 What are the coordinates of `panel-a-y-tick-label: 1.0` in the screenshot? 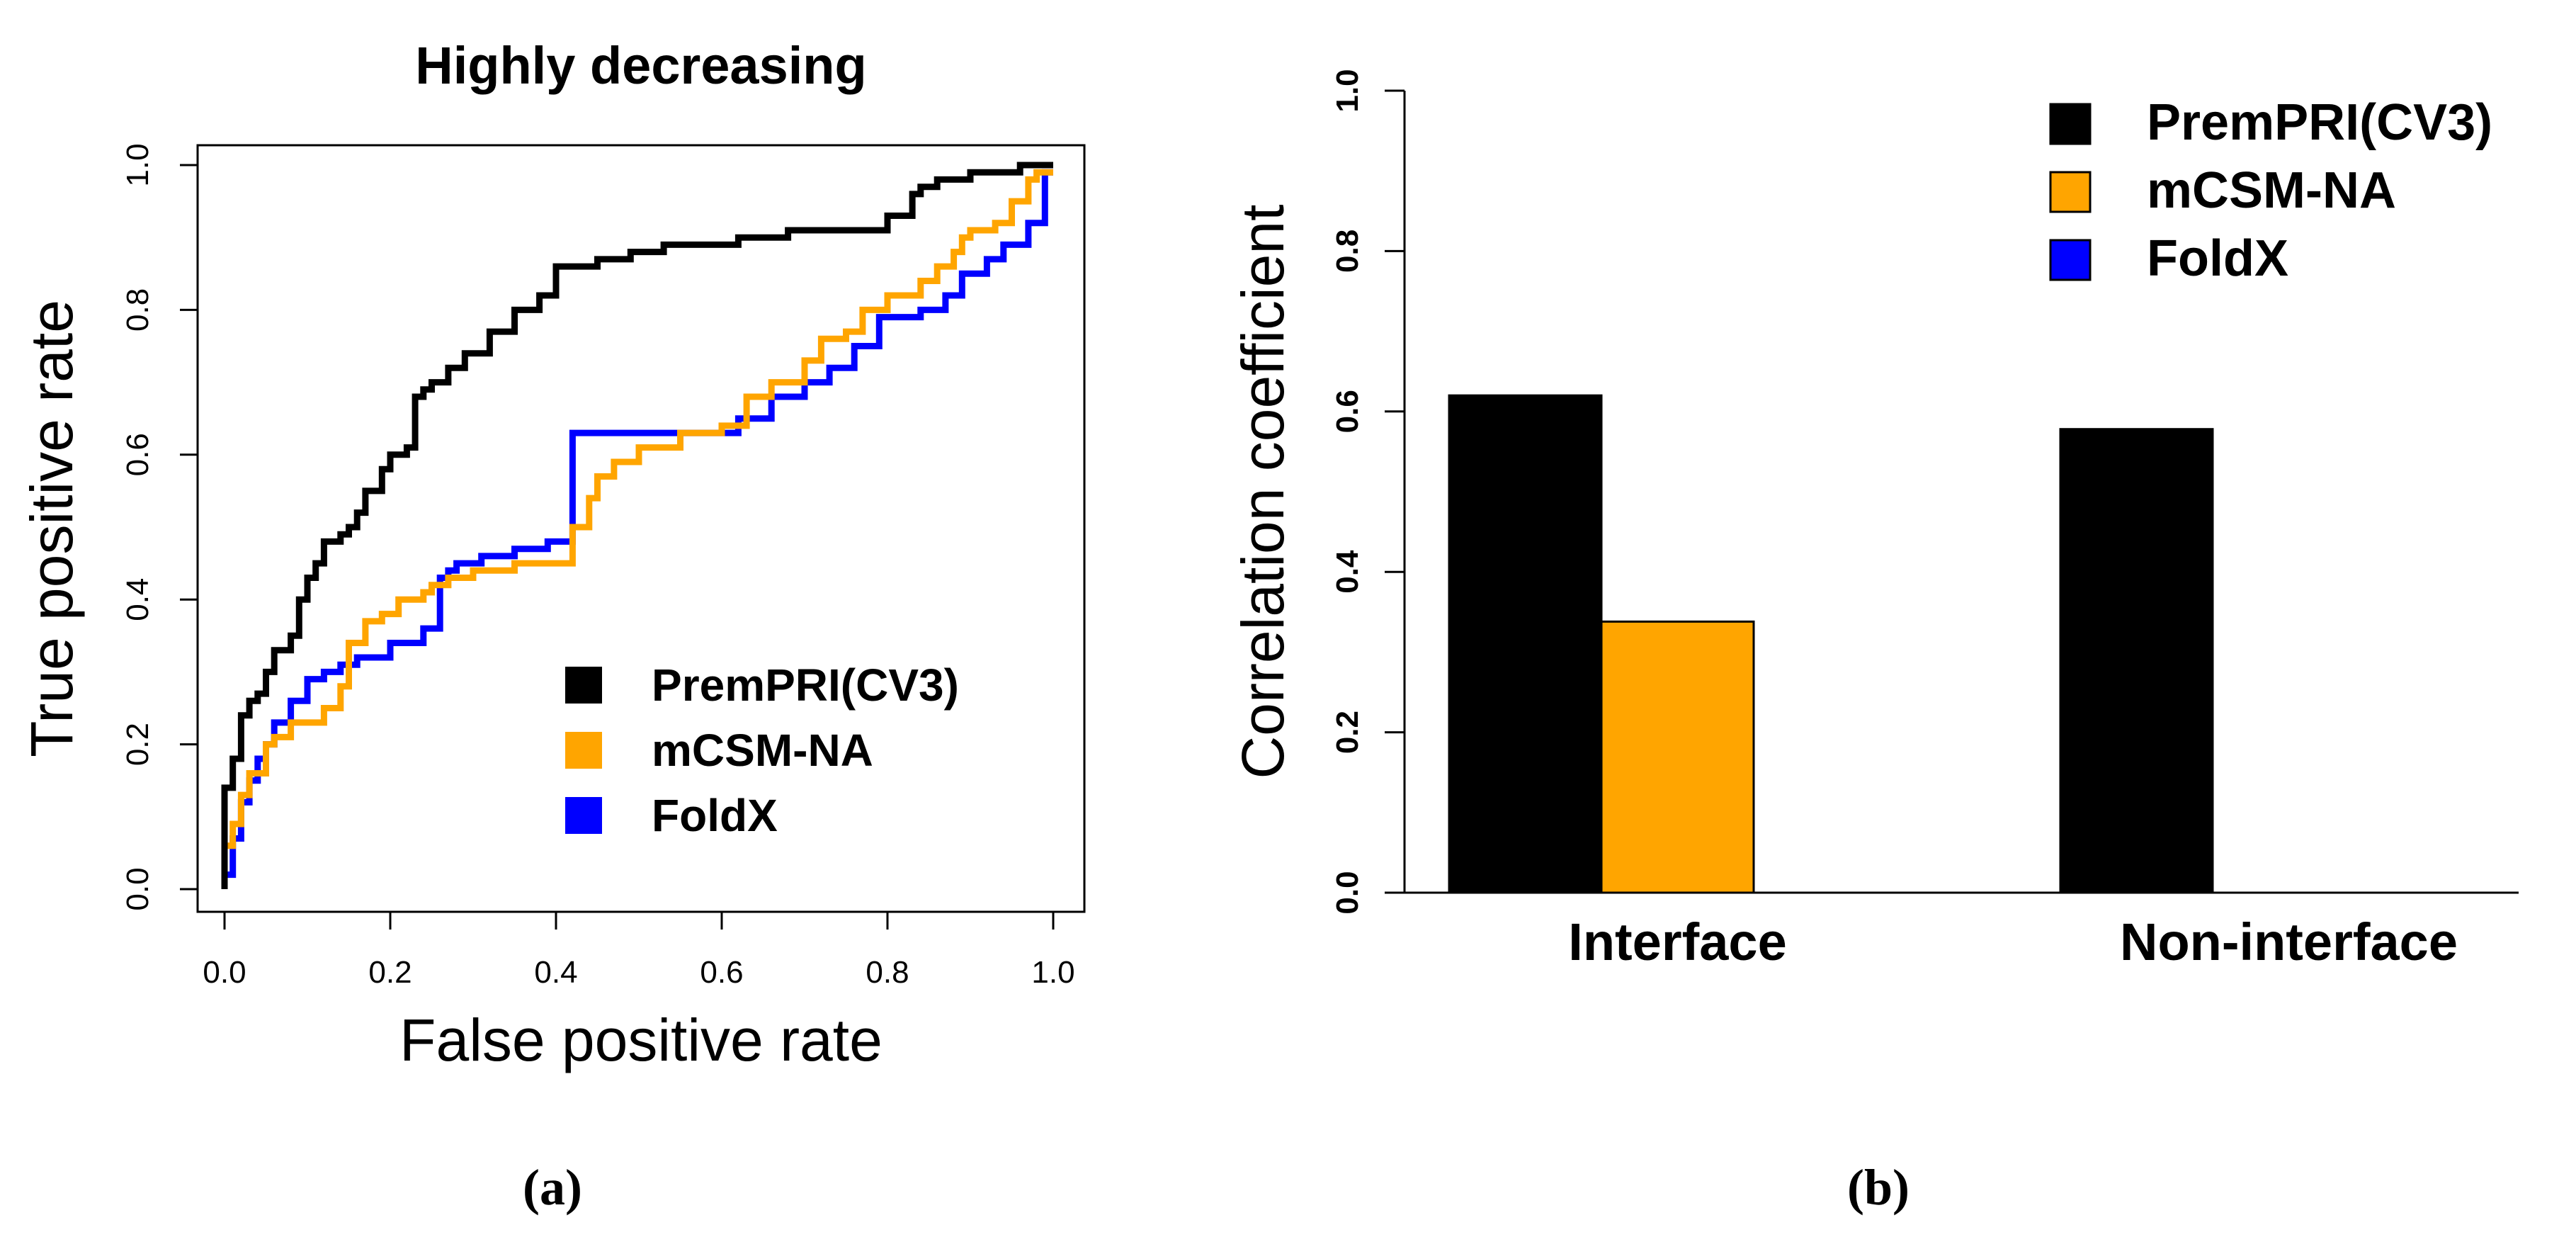 It's located at (137, 164).